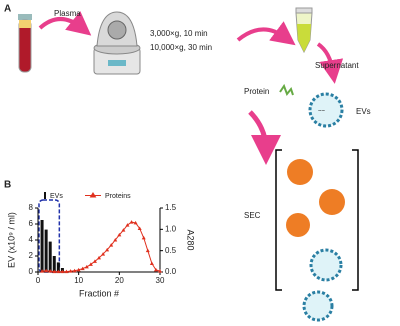 The width and height of the screenshot is (400, 326). What do you see at coordinates (99, 293) in the screenshot?
I see `x-axis-title: Fraction #` at bounding box center [99, 293].